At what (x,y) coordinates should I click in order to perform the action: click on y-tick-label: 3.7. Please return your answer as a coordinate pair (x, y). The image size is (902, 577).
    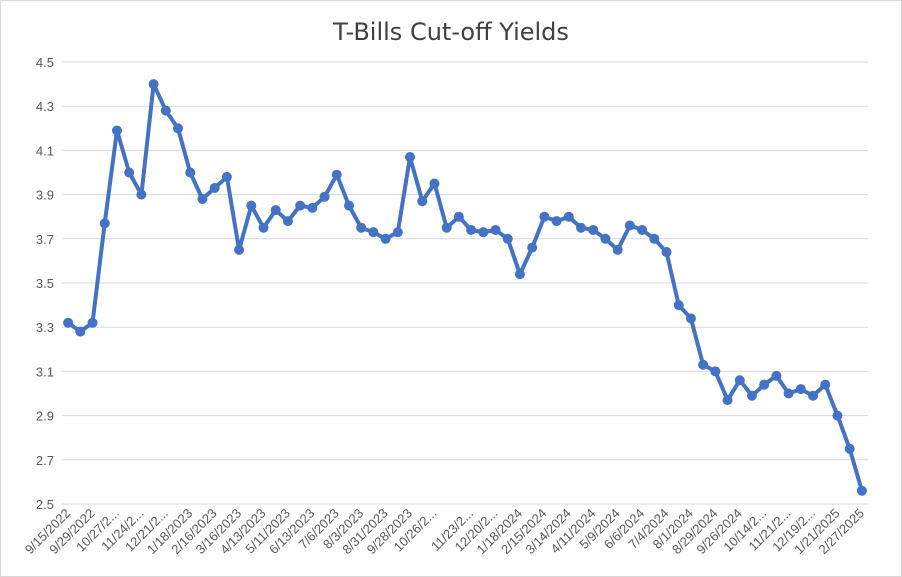
    Looking at the image, I should click on (45, 239).